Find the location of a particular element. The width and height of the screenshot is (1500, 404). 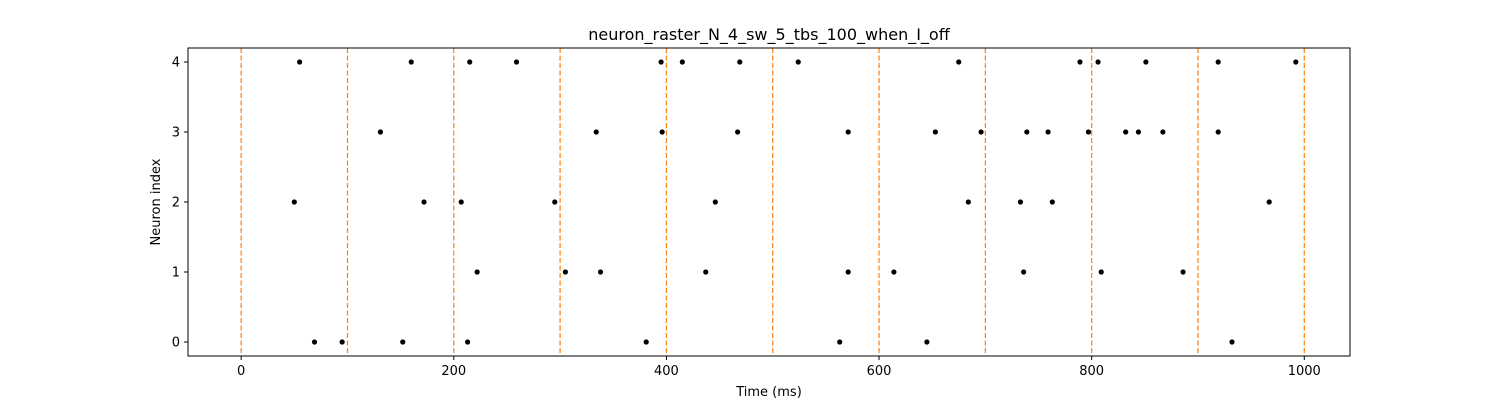

x-axis: 0 200 400 600 800 1000 is located at coordinates (779, 367).